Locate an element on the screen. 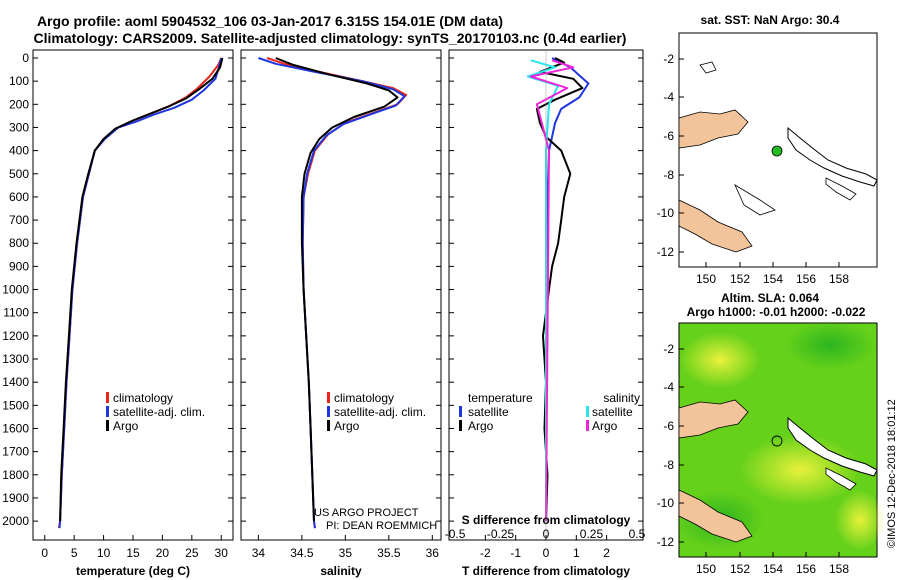 Image resolution: width=900 pixels, height=580 pixels. x-tick-label: 1 is located at coordinates (576, 553).